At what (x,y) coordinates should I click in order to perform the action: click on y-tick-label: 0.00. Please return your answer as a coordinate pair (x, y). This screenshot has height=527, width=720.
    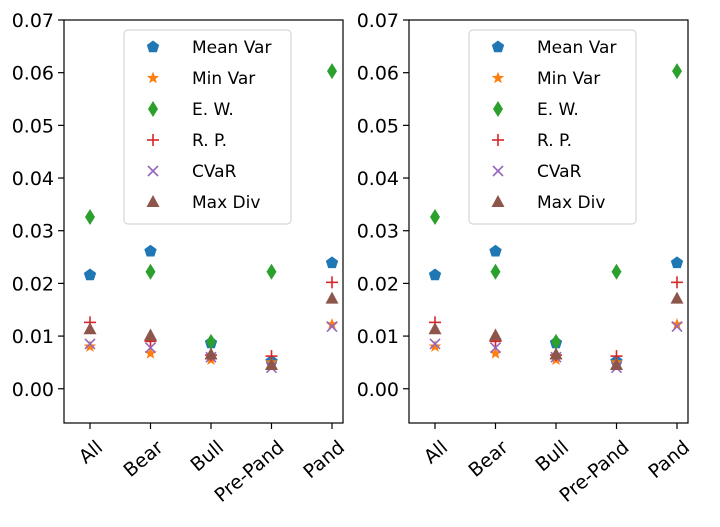
    Looking at the image, I should click on (33, 390).